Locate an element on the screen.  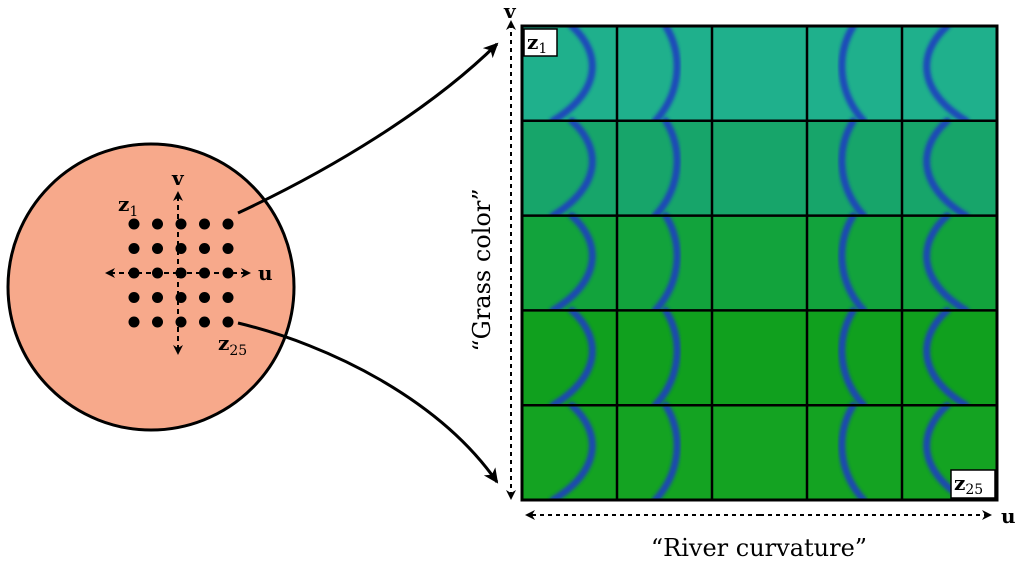
z1-label: z1 is located at coordinates (128, 206).